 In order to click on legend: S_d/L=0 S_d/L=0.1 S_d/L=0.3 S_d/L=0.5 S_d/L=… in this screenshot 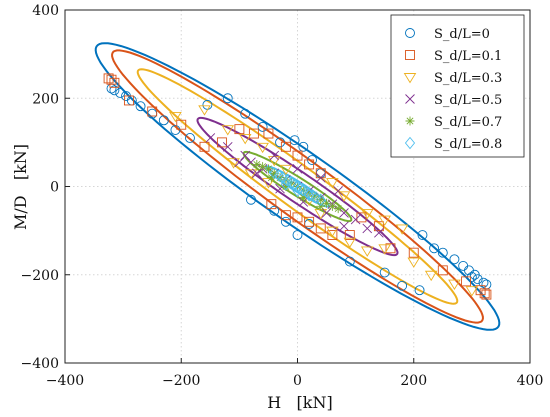, I will do `click(457, 86)`.